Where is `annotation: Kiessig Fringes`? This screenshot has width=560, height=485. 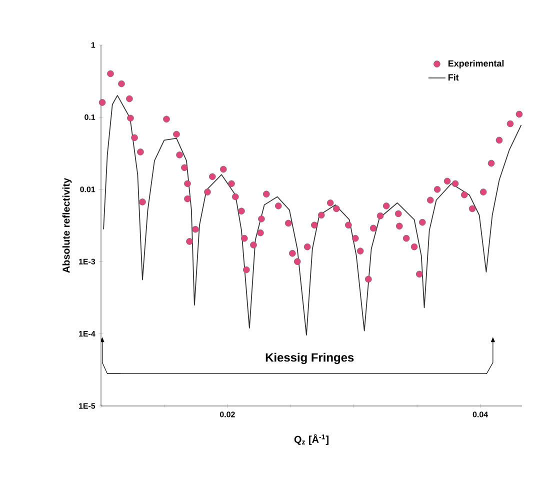
annotation: Kiessig Fringes is located at coordinates (310, 358).